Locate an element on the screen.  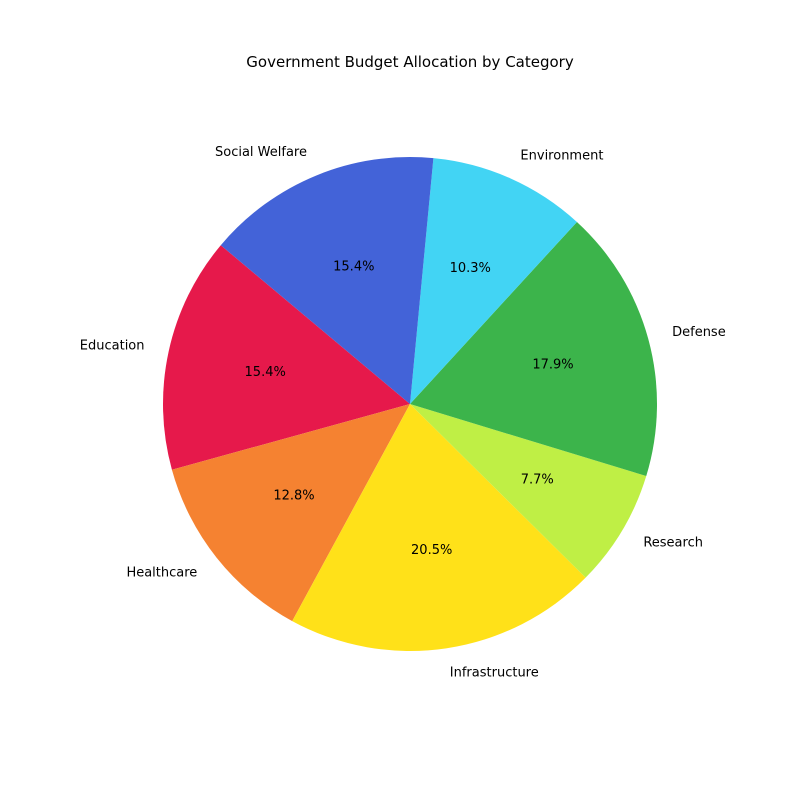
pie-slice-education is located at coordinates (286, 357).